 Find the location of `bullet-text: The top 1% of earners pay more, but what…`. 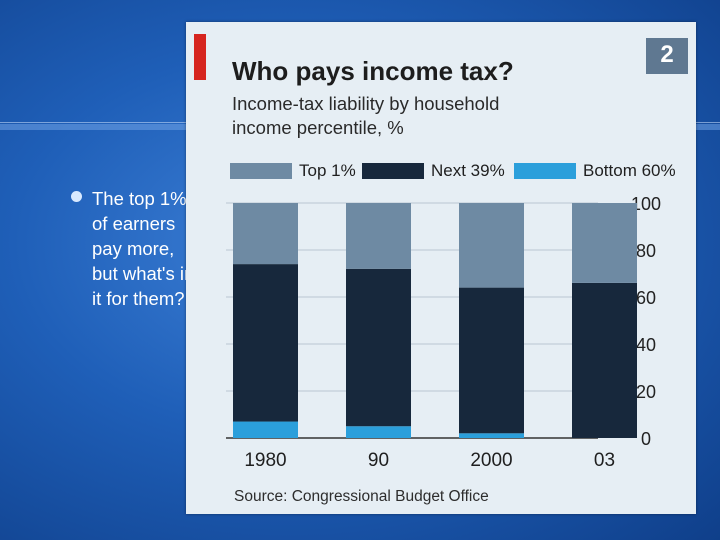

bullet-text: The top 1% of earners pay more, but what… is located at coordinates (167, 248).